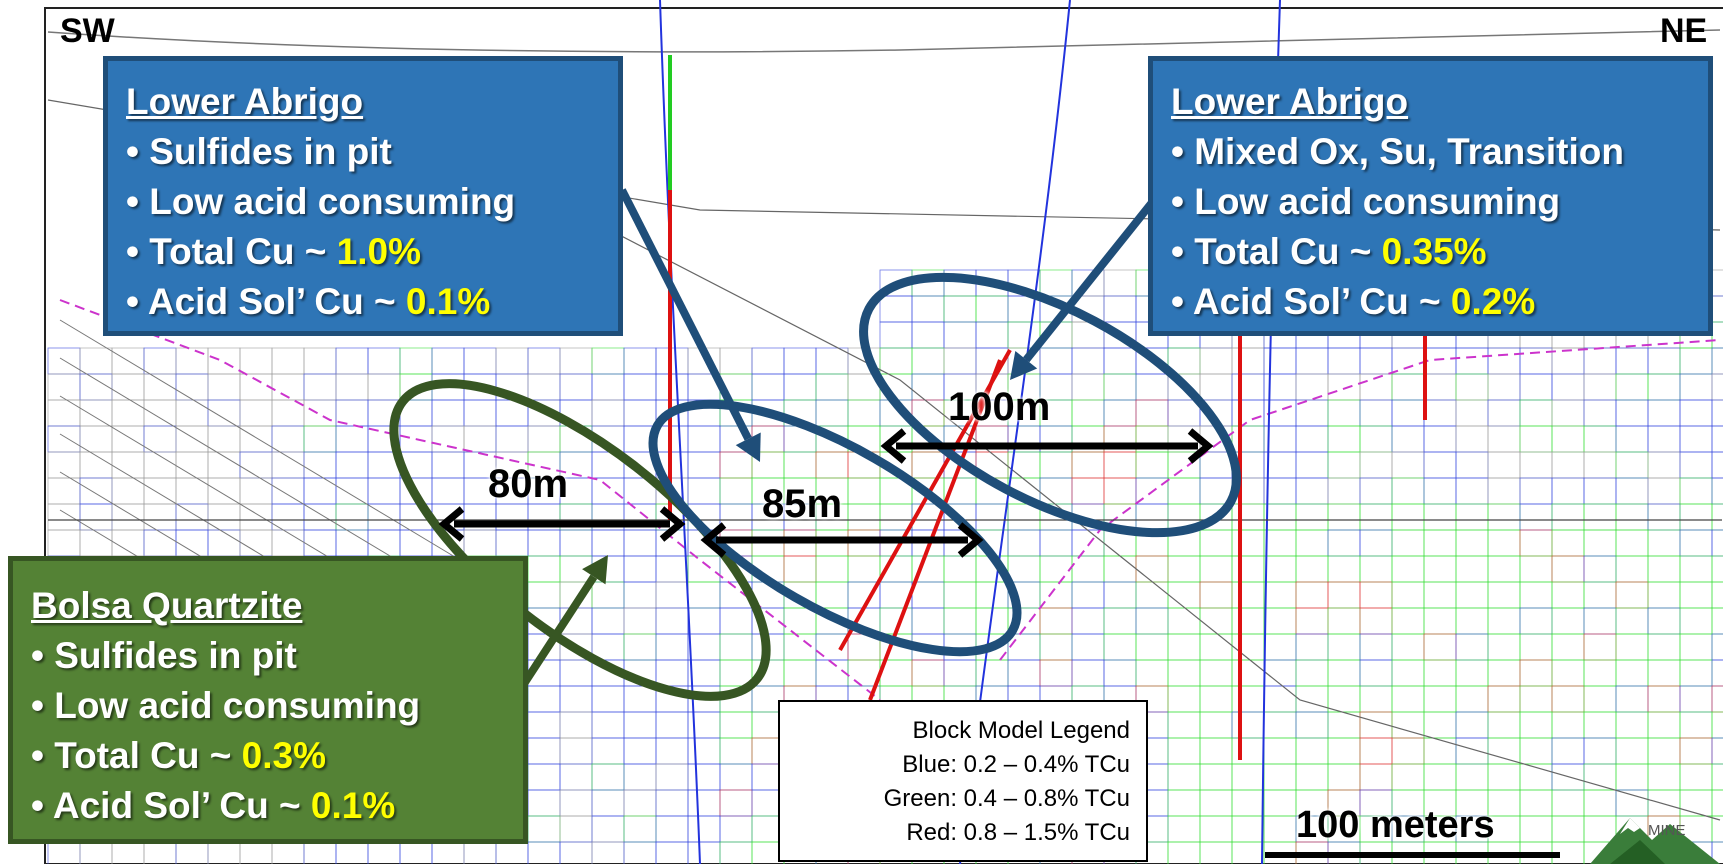 The image size is (1723, 864). What do you see at coordinates (802, 504) in the screenshot?
I see `distance-85m-label: 85m` at bounding box center [802, 504].